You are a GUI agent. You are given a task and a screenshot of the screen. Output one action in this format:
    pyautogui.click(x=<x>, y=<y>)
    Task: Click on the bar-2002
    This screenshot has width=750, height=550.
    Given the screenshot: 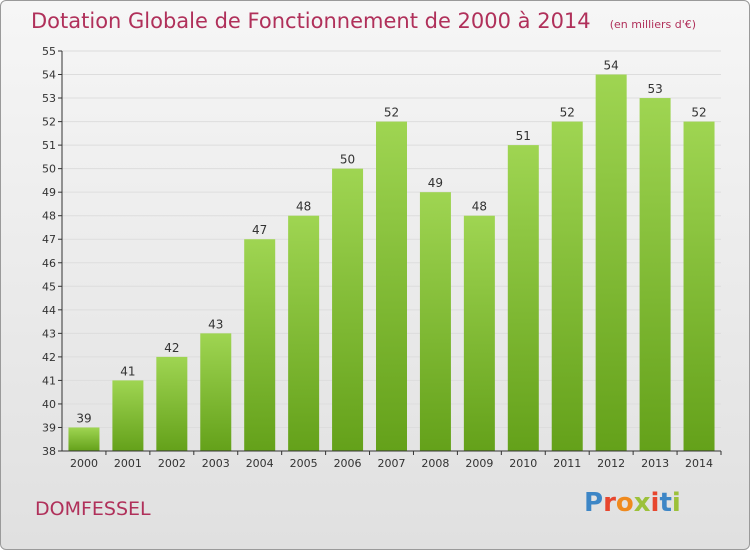 What is the action you would take?
    pyautogui.click(x=172, y=403)
    